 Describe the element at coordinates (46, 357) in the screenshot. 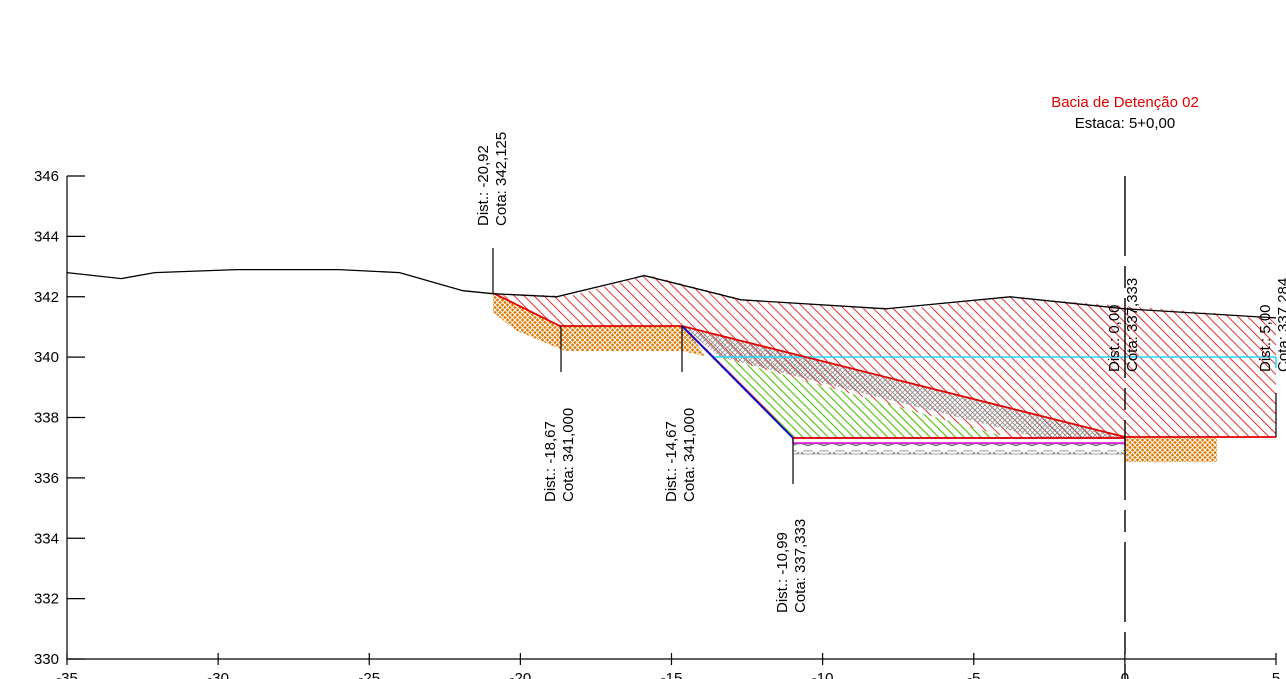

I see `y-tick-label-3: 340` at that location.